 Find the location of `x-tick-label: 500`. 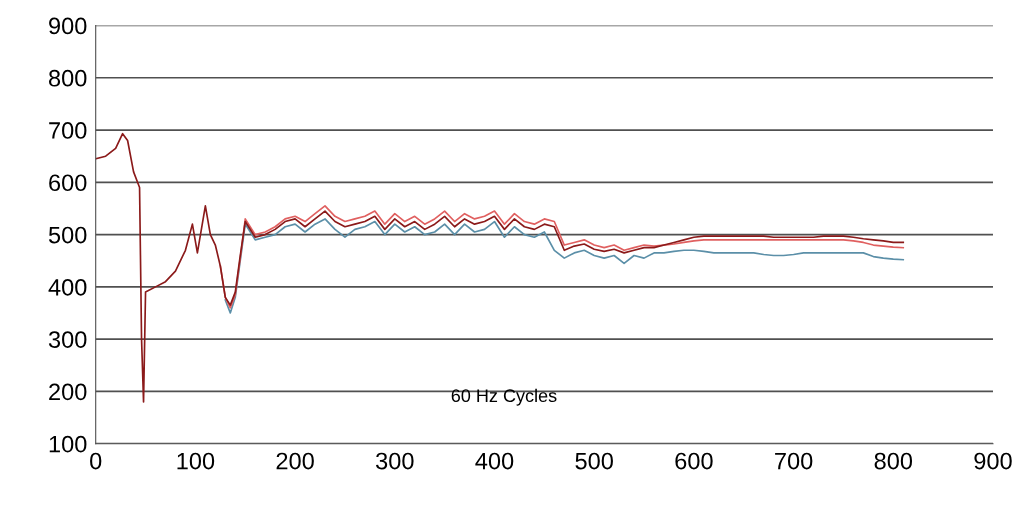

x-tick-label: 500 is located at coordinates (594, 461).